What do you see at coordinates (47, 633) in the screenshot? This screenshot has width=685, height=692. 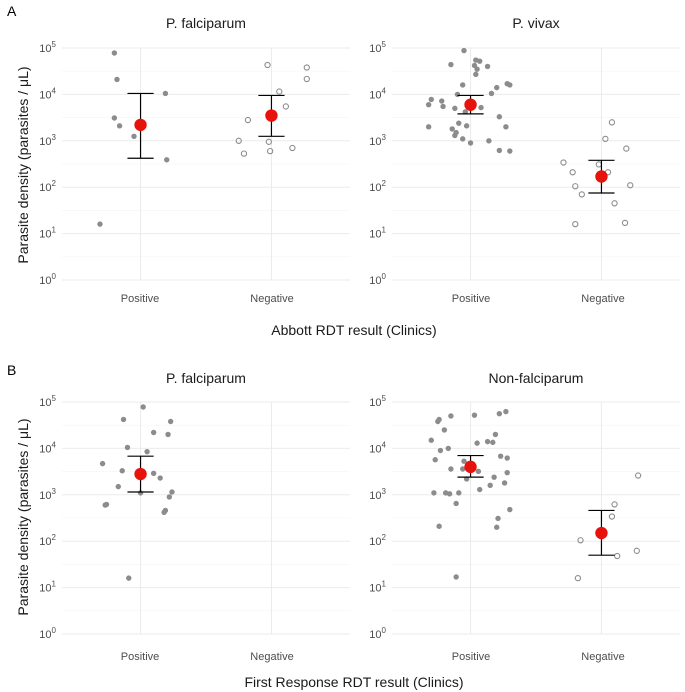 I see `panel-b-facet-1-y-tick-label: 10⁰` at bounding box center [47, 633].